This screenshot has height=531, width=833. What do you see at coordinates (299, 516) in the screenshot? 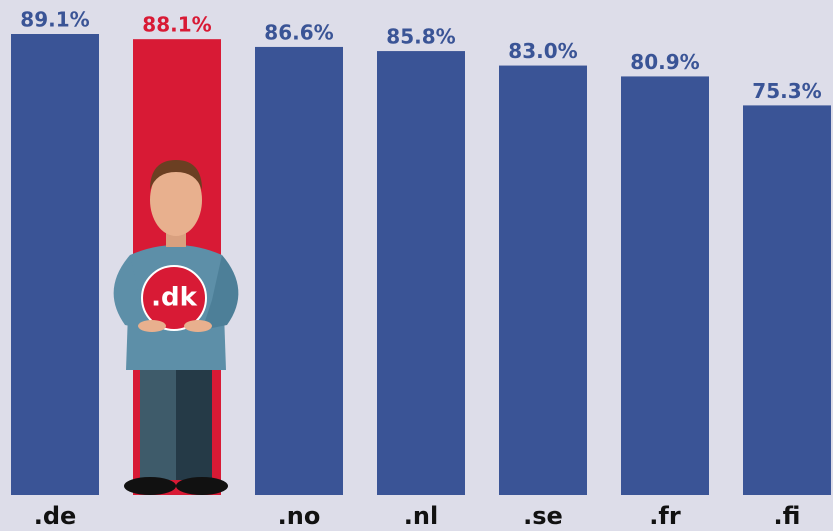
I see `category-label: .no` at bounding box center [299, 516].